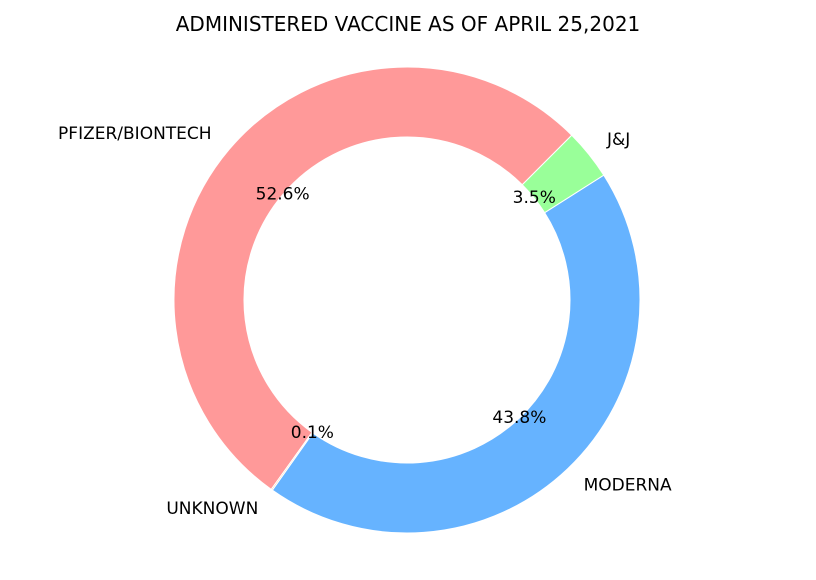  I want to click on chart-title: ADMINISTERED VACCINE AS OF APRIL 25,2021, so click(408, 24).